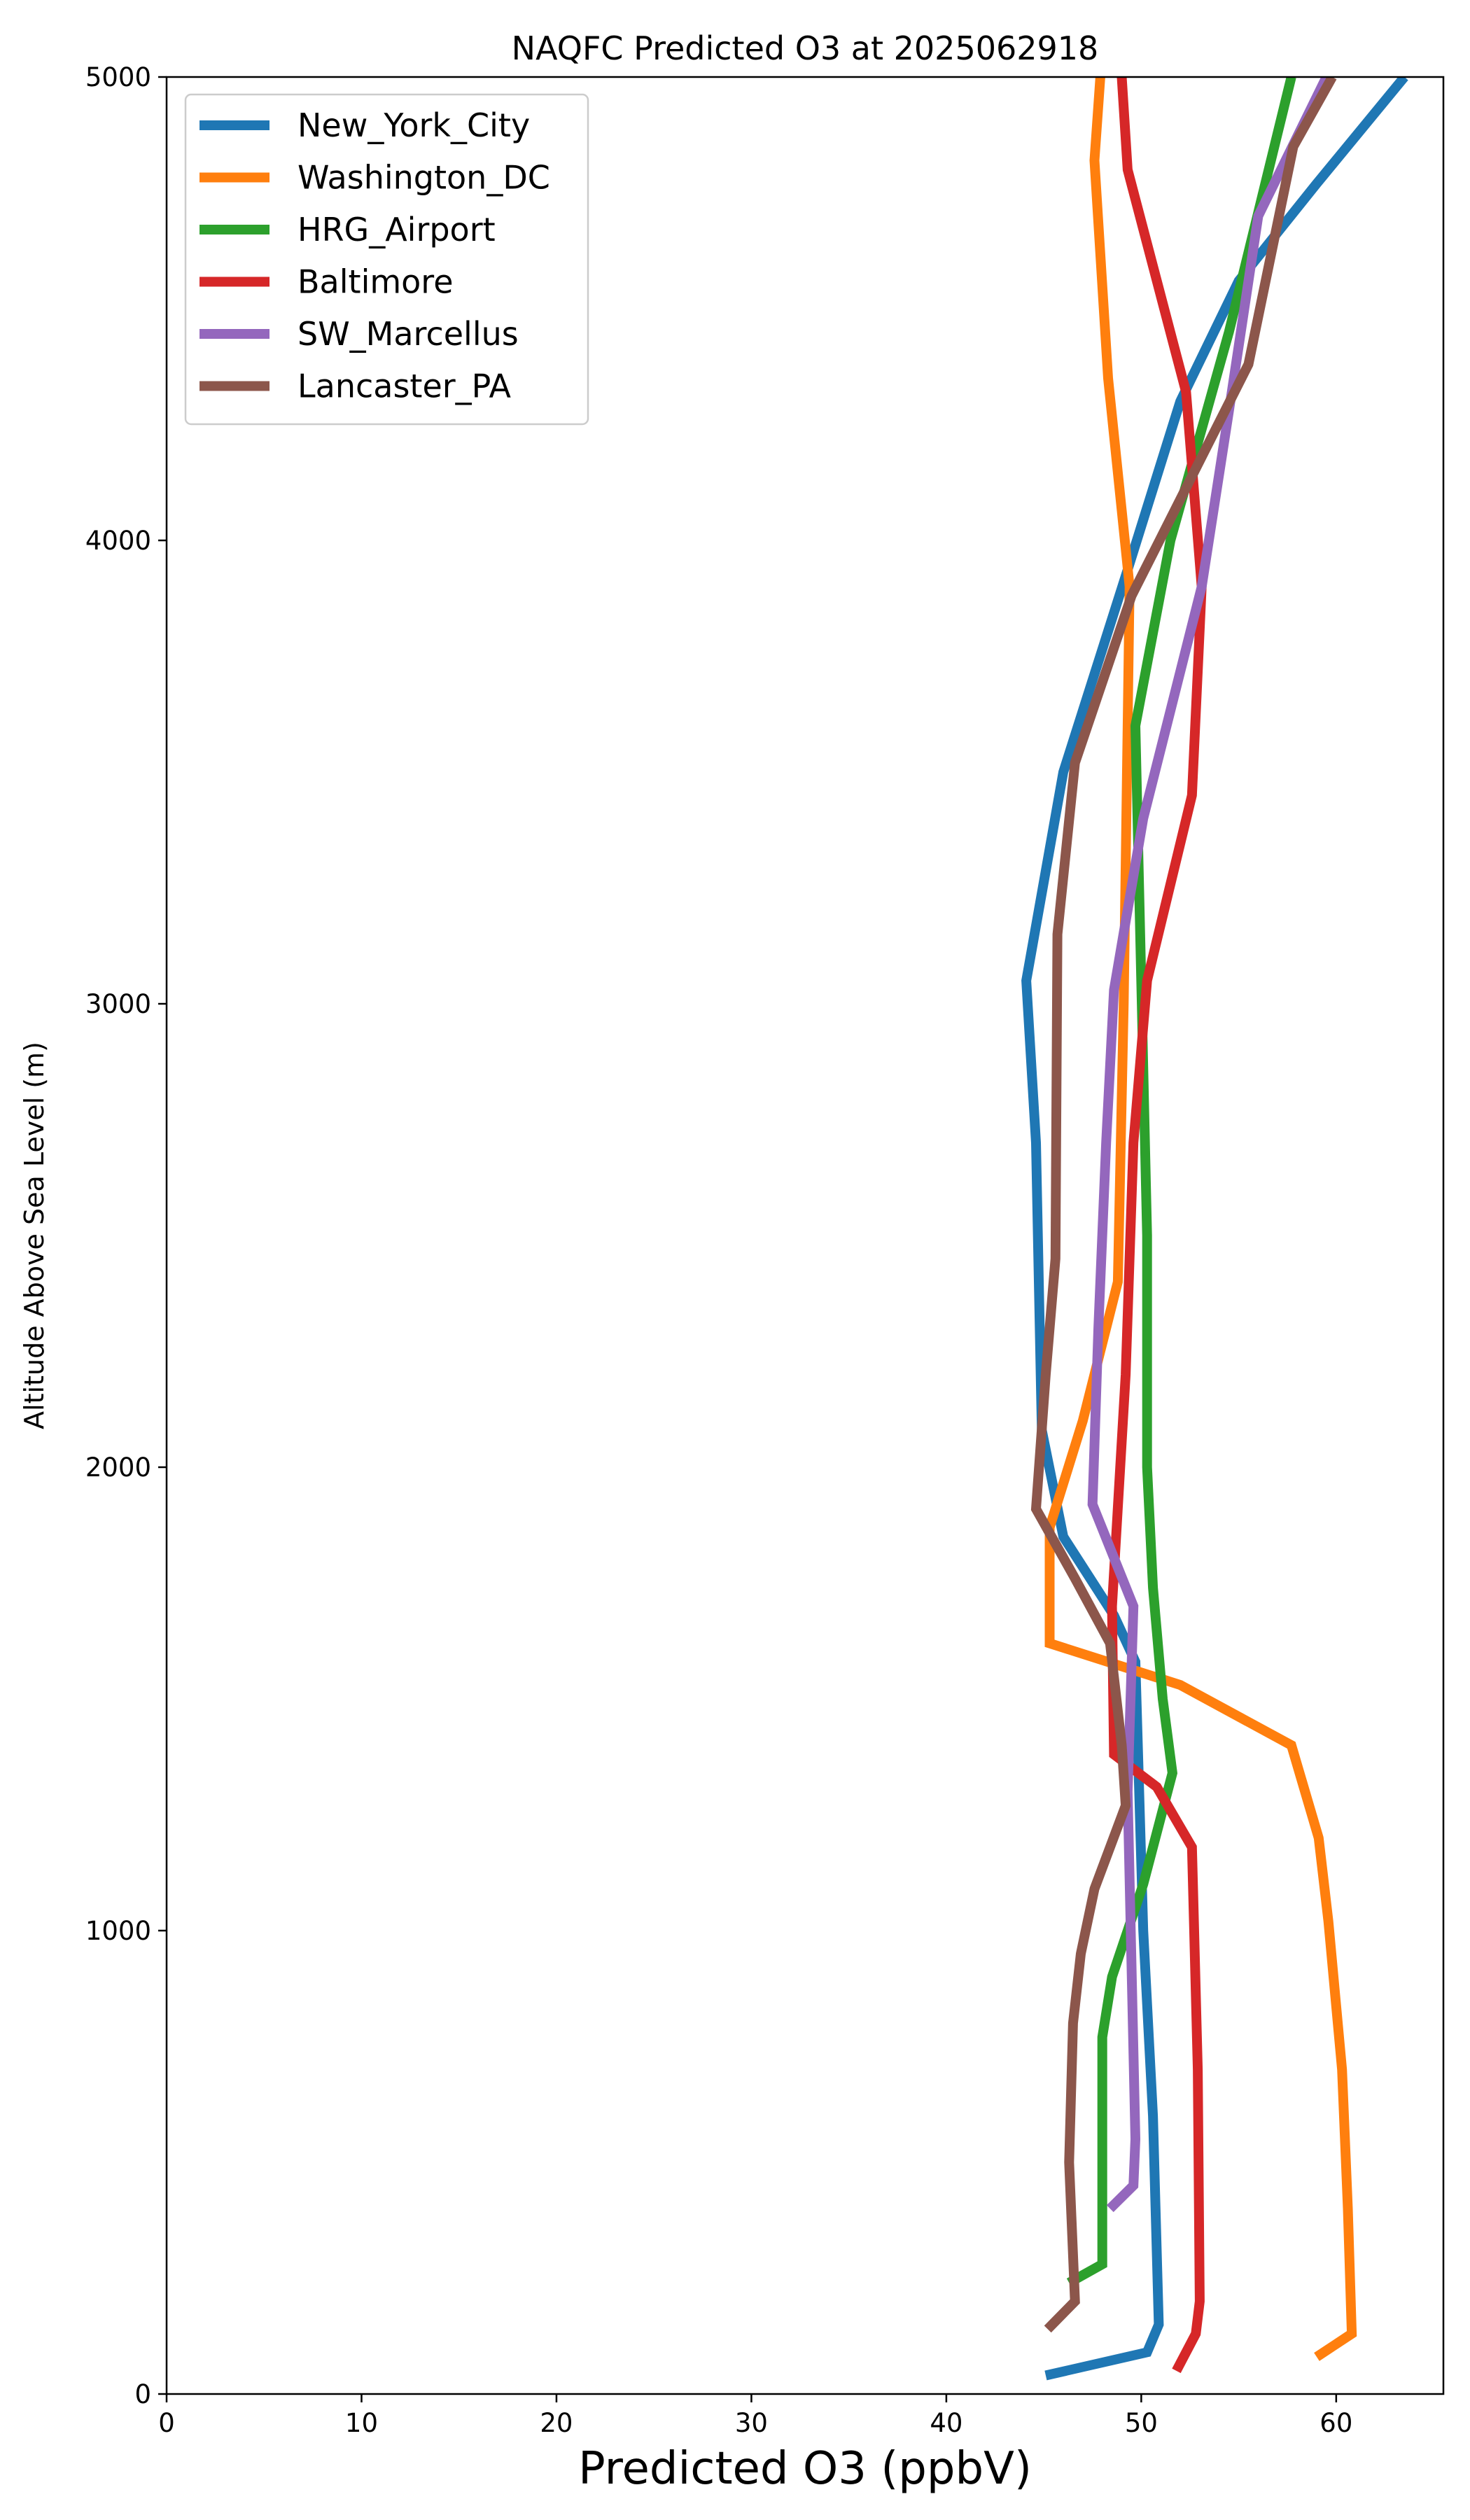 This screenshot has width=1470, height=2520. What do you see at coordinates (805, 48) in the screenshot?
I see `chart-title: NAQFC Predicted O3 at 2025062918` at bounding box center [805, 48].